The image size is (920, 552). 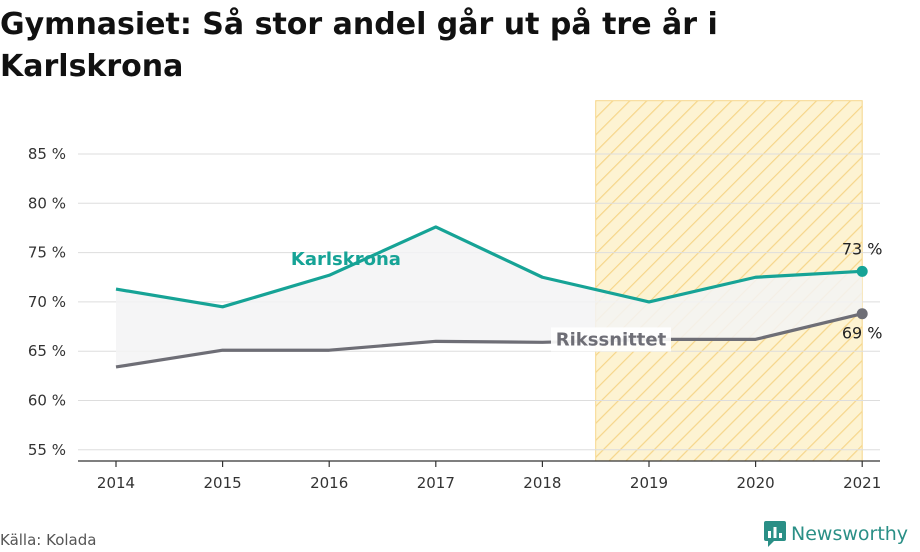 I want to click on y-tick-label: 55 %, so click(x=47, y=450).